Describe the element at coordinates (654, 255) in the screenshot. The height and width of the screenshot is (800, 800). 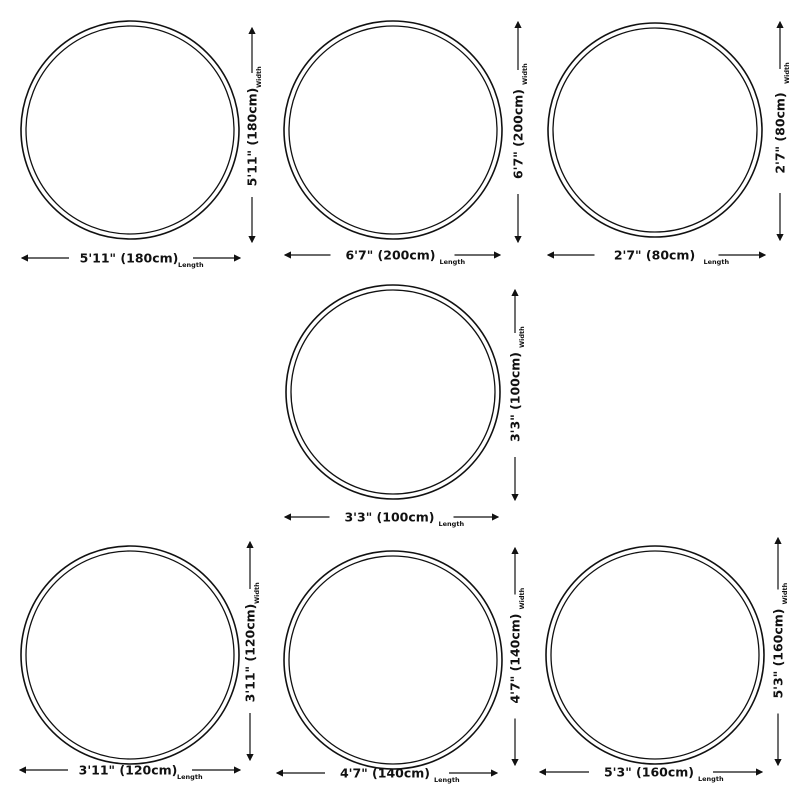
I see `length-label: 2'7" (80cm)` at that location.